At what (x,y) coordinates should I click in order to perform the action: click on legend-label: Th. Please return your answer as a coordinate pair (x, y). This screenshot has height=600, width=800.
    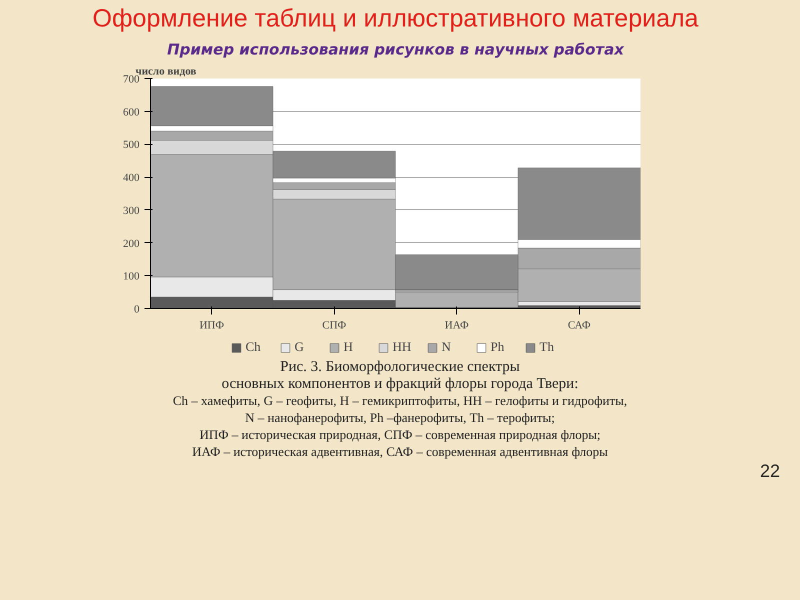
    Looking at the image, I should click on (547, 347).